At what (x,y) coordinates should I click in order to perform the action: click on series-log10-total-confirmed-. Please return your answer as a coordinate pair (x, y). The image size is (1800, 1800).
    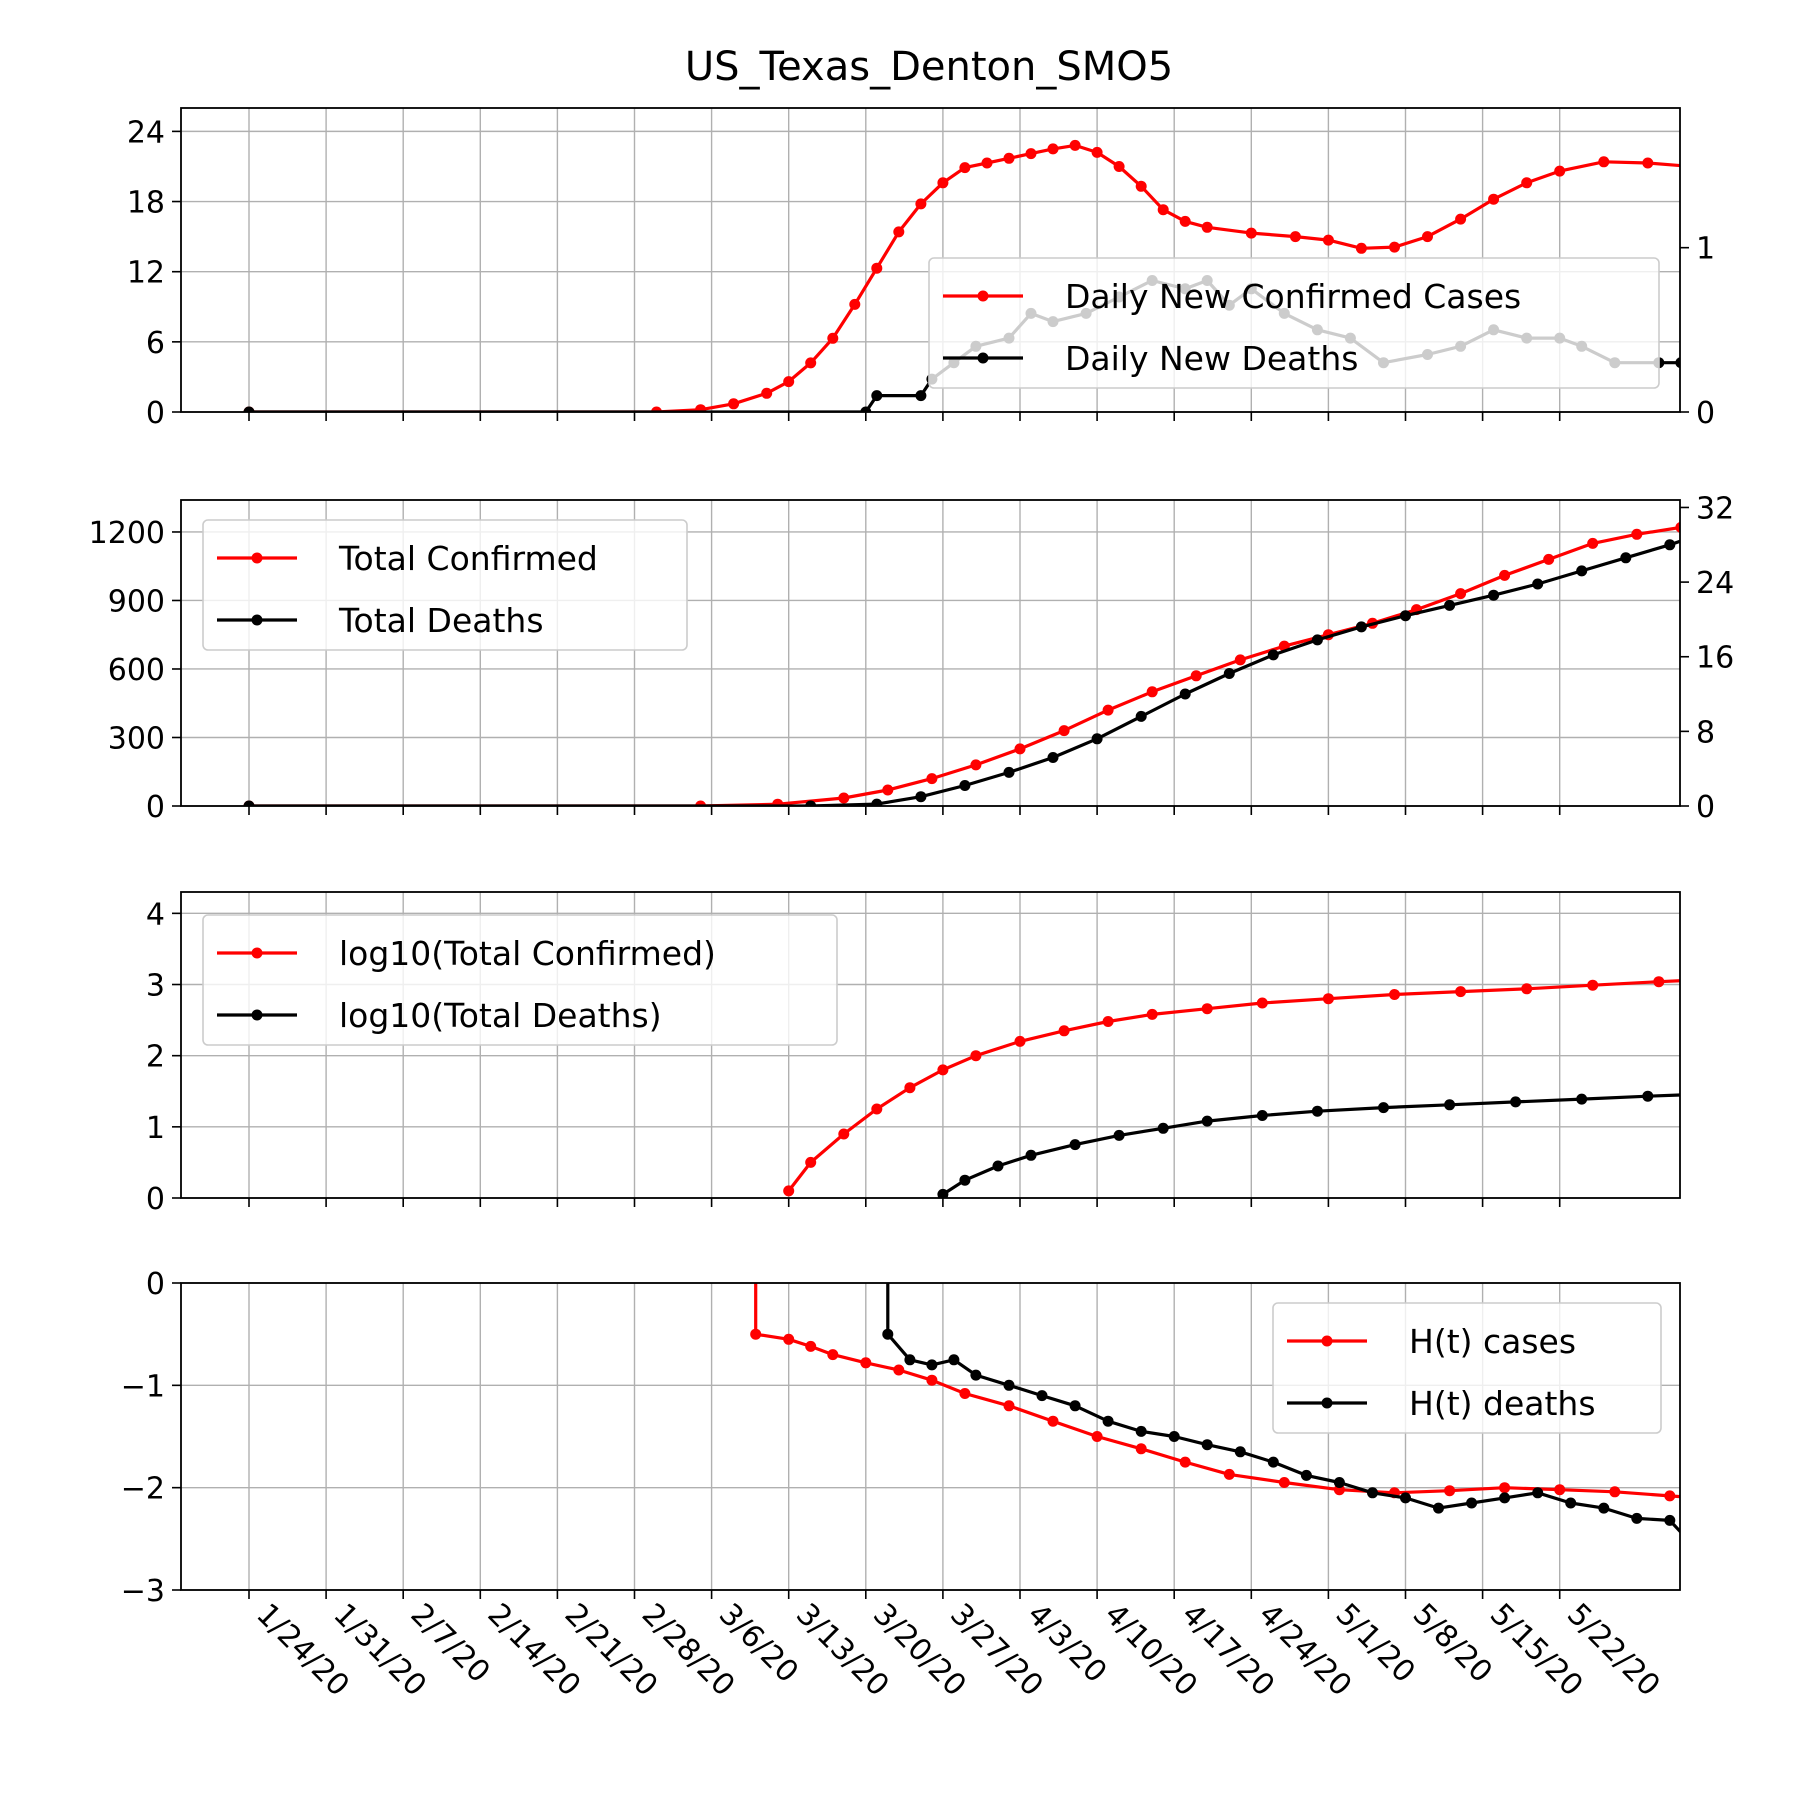
    Looking at the image, I should click on (1256, 1085).